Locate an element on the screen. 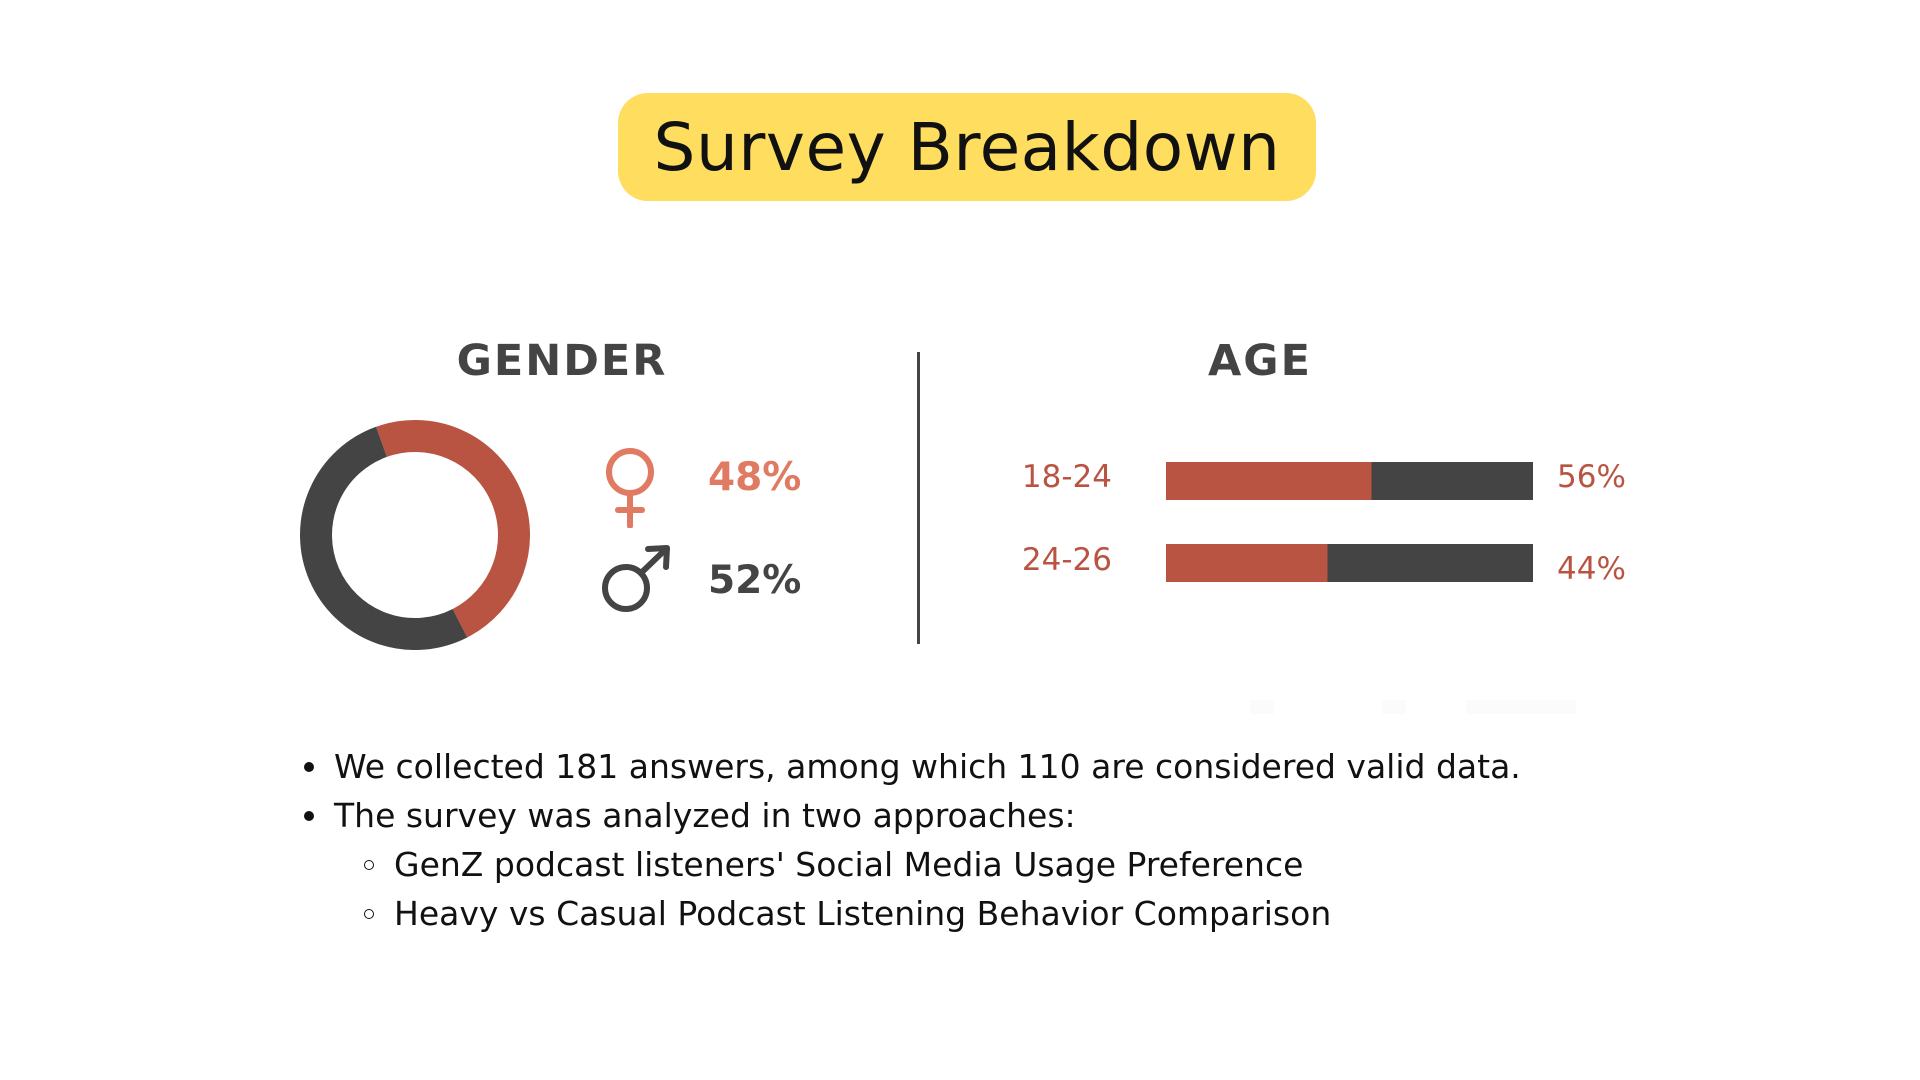  bar-category-label: 18-24 is located at coordinates (1067, 477).